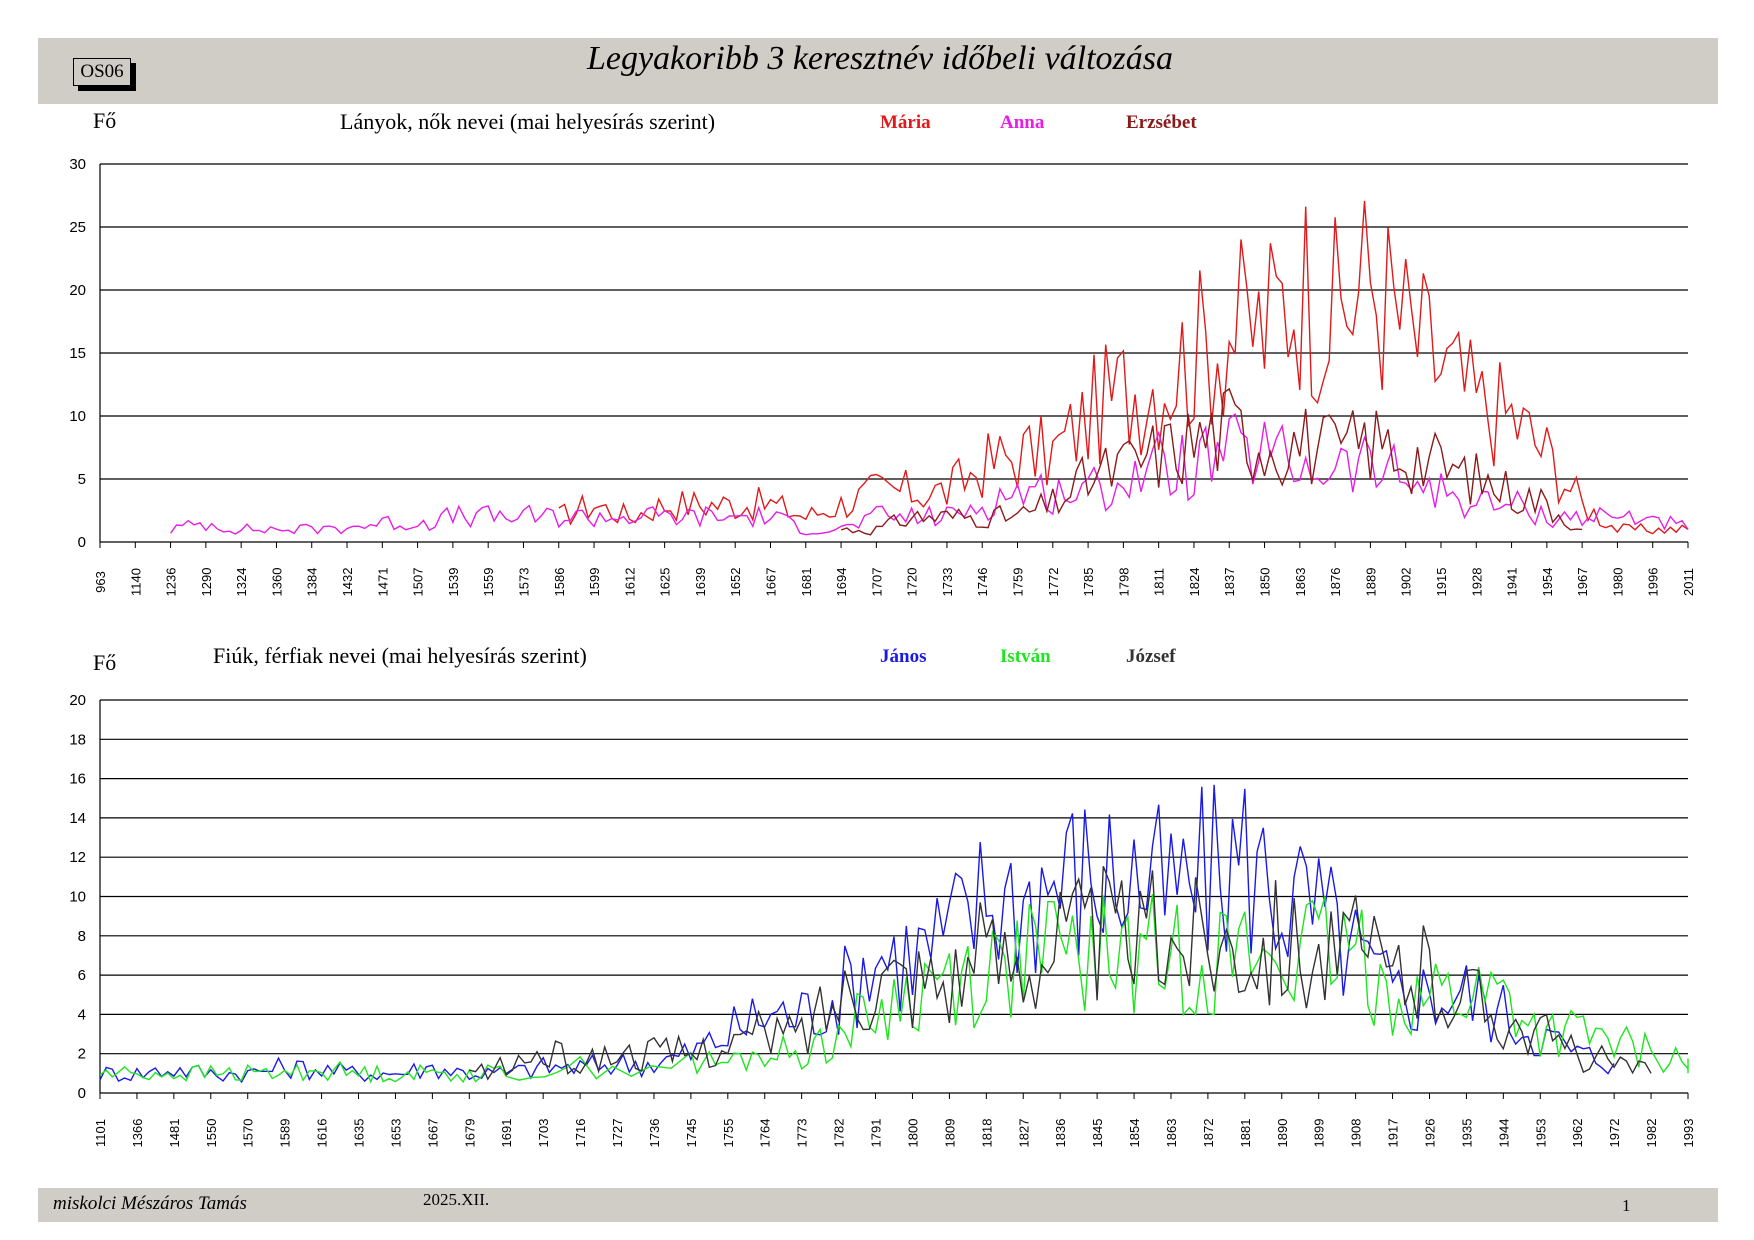 The height and width of the screenshot is (1240, 1754). What do you see at coordinates (359, 1133) in the screenshot?
I see `chart2-xtick-label: 1635` at bounding box center [359, 1133].